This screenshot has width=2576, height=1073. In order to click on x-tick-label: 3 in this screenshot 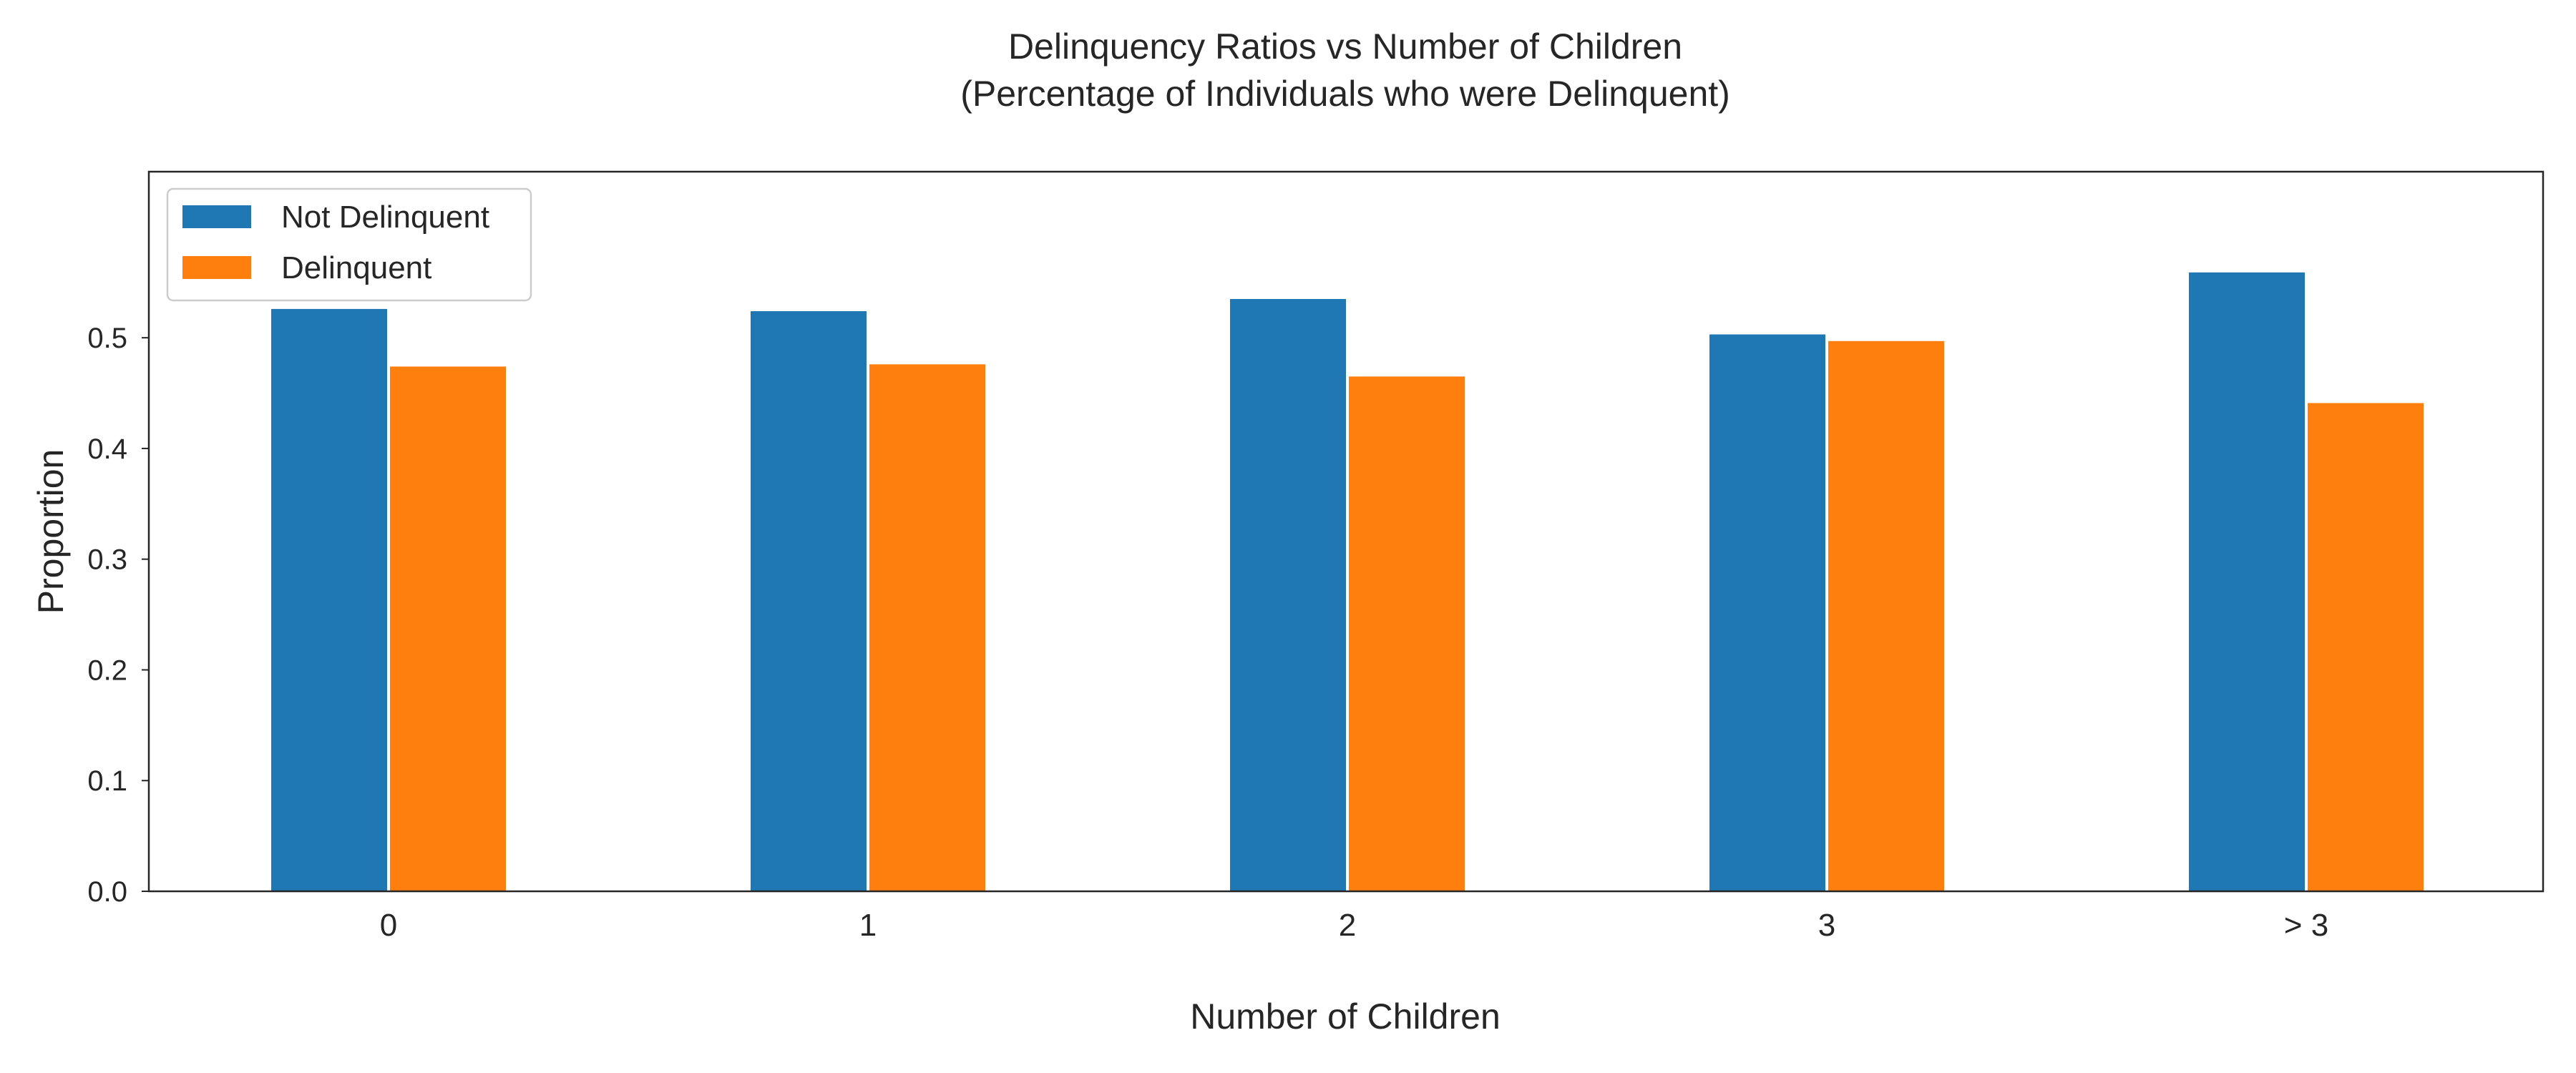, I will do `click(1826, 925)`.